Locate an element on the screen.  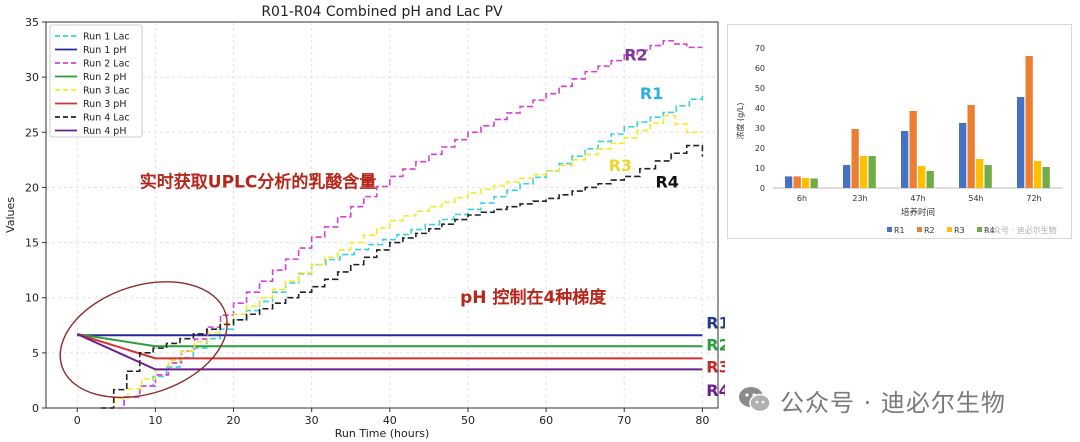
x-tick-label: 50 is located at coordinates (468, 420).